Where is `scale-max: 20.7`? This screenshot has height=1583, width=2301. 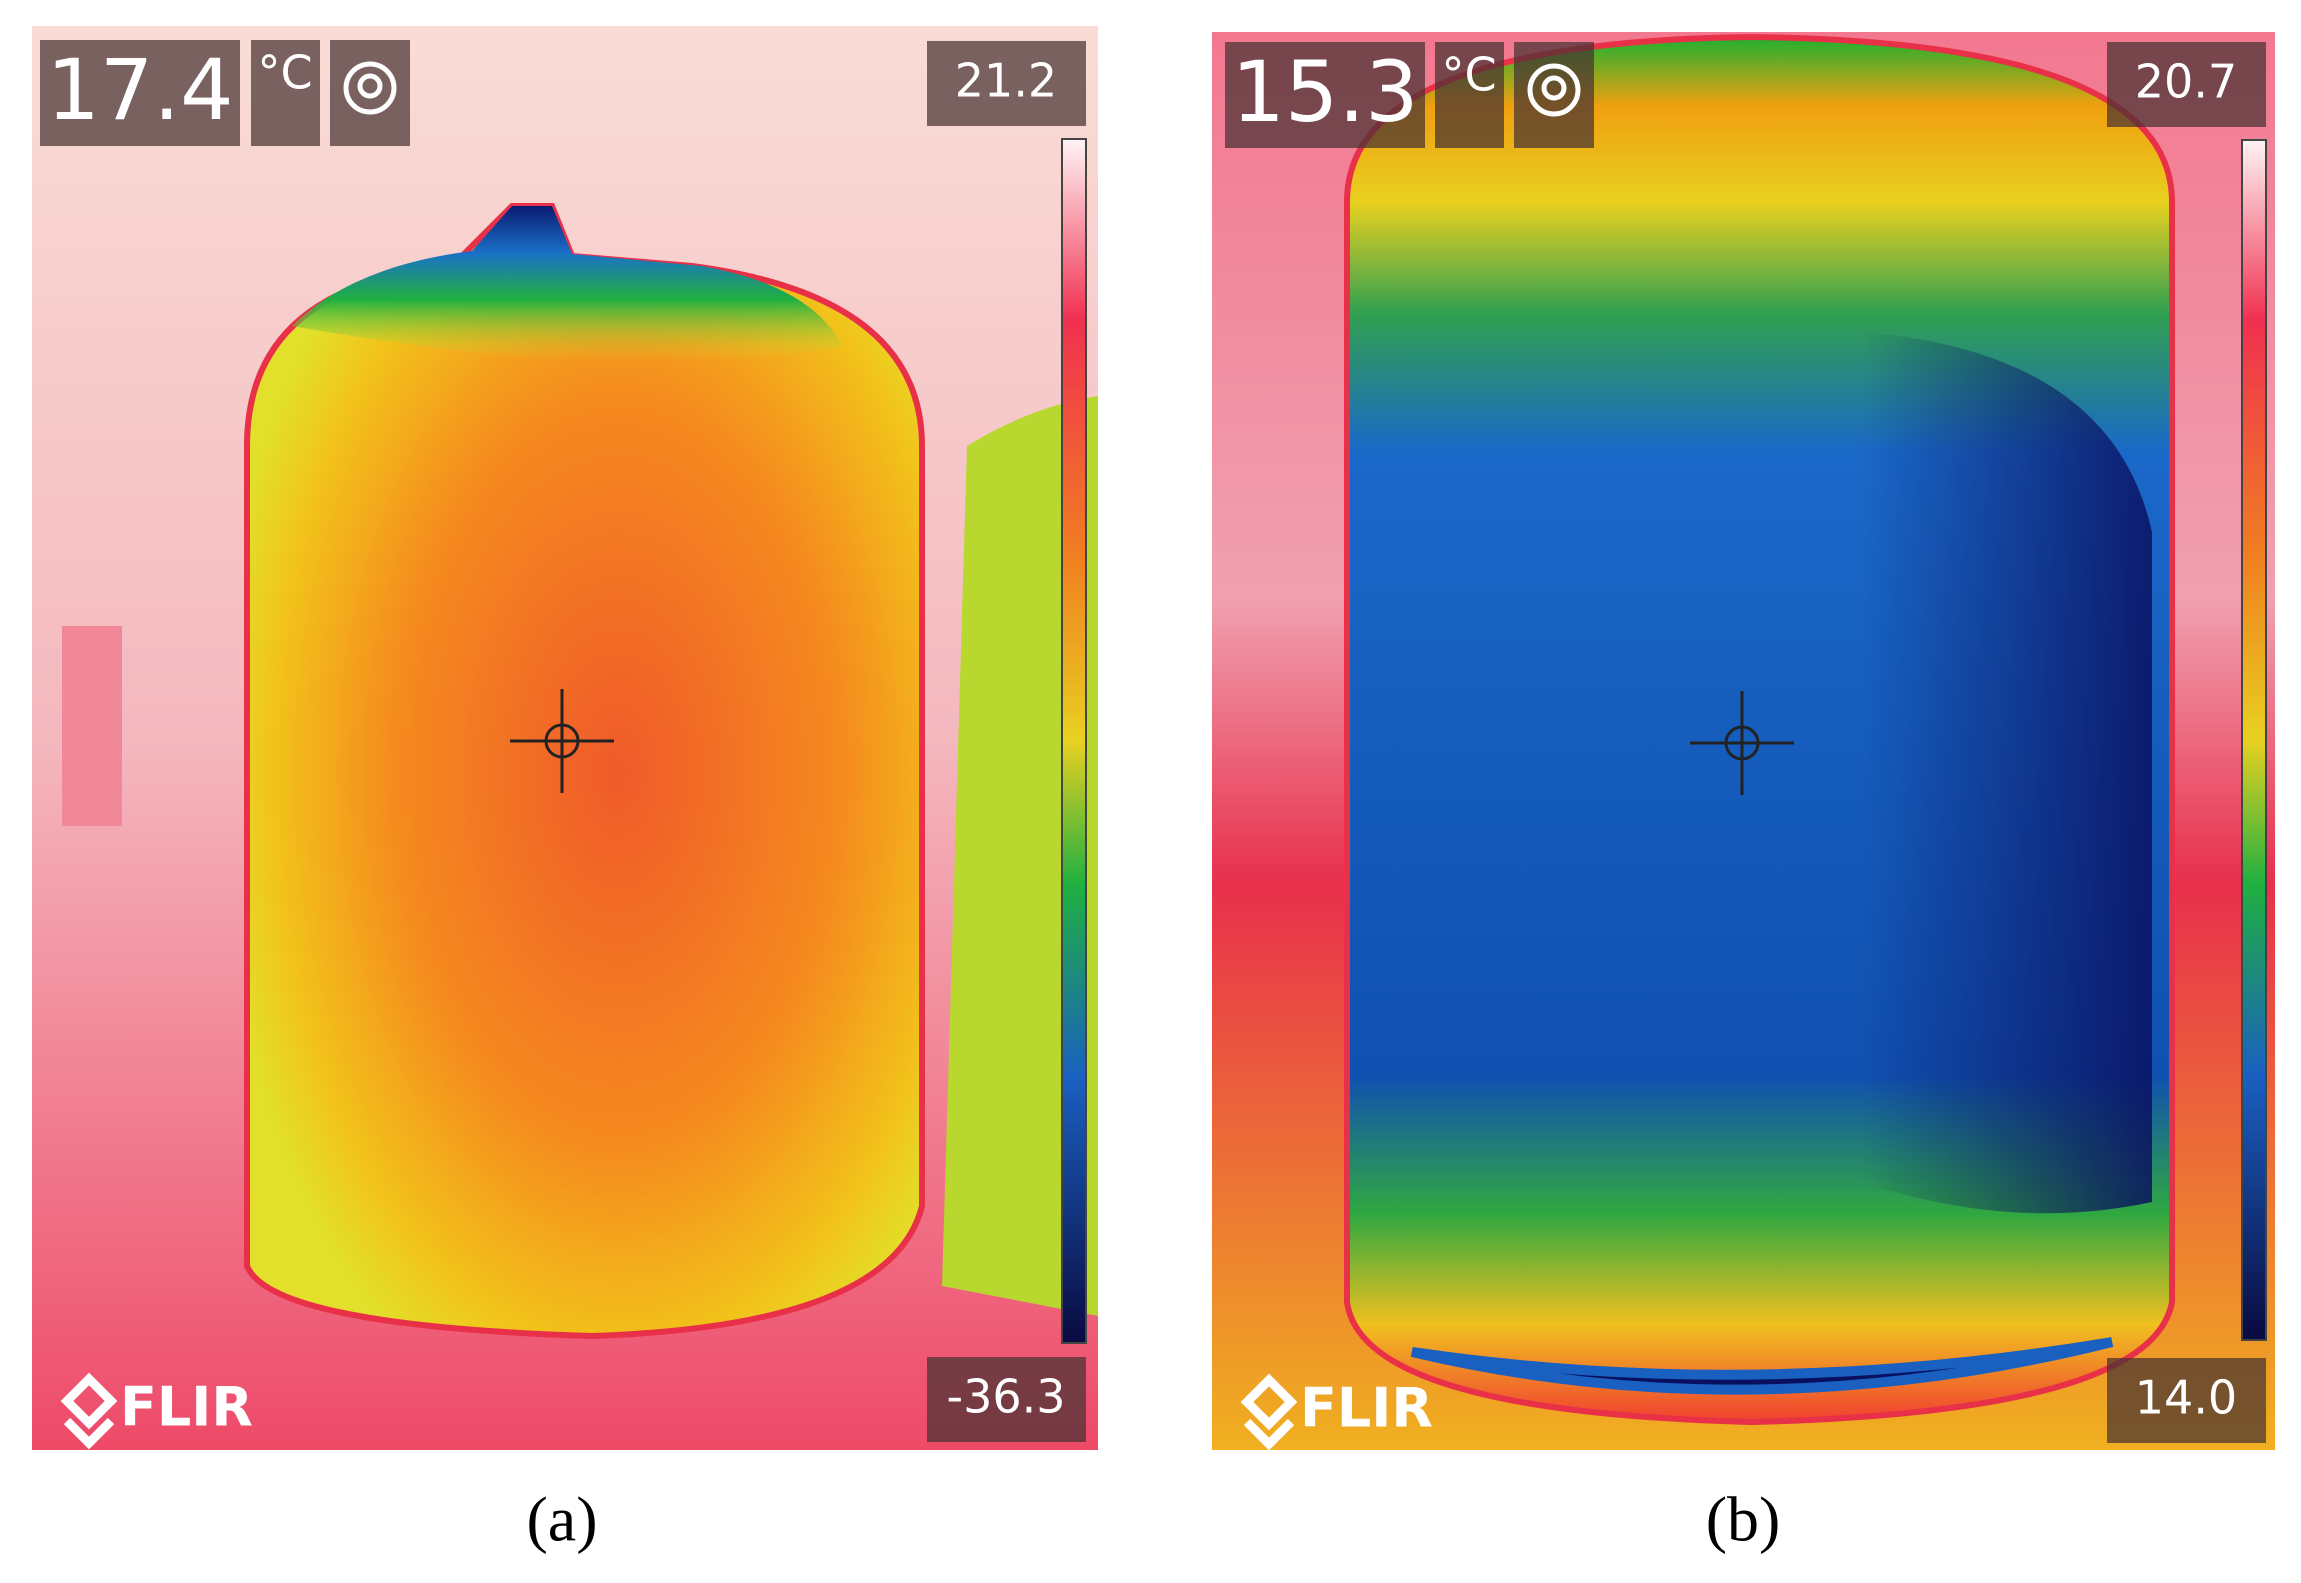 scale-max: 20.7 is located at coordinates (2186, 82).